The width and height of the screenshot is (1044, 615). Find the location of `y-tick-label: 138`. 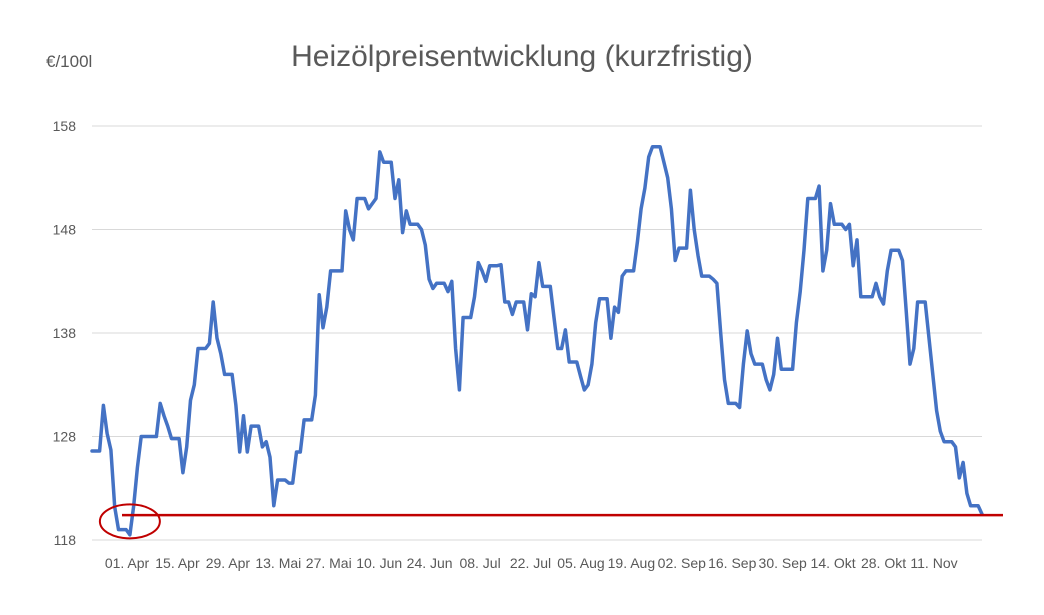

y-tick-label: 138 is located at coordinates (65, 333).